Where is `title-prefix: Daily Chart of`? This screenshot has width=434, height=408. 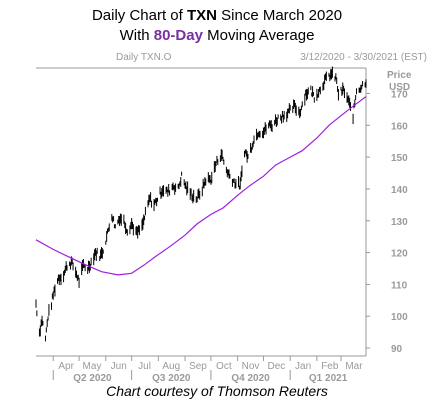
title-prefix: Daily Chart of is located at coordinates (139, 15).